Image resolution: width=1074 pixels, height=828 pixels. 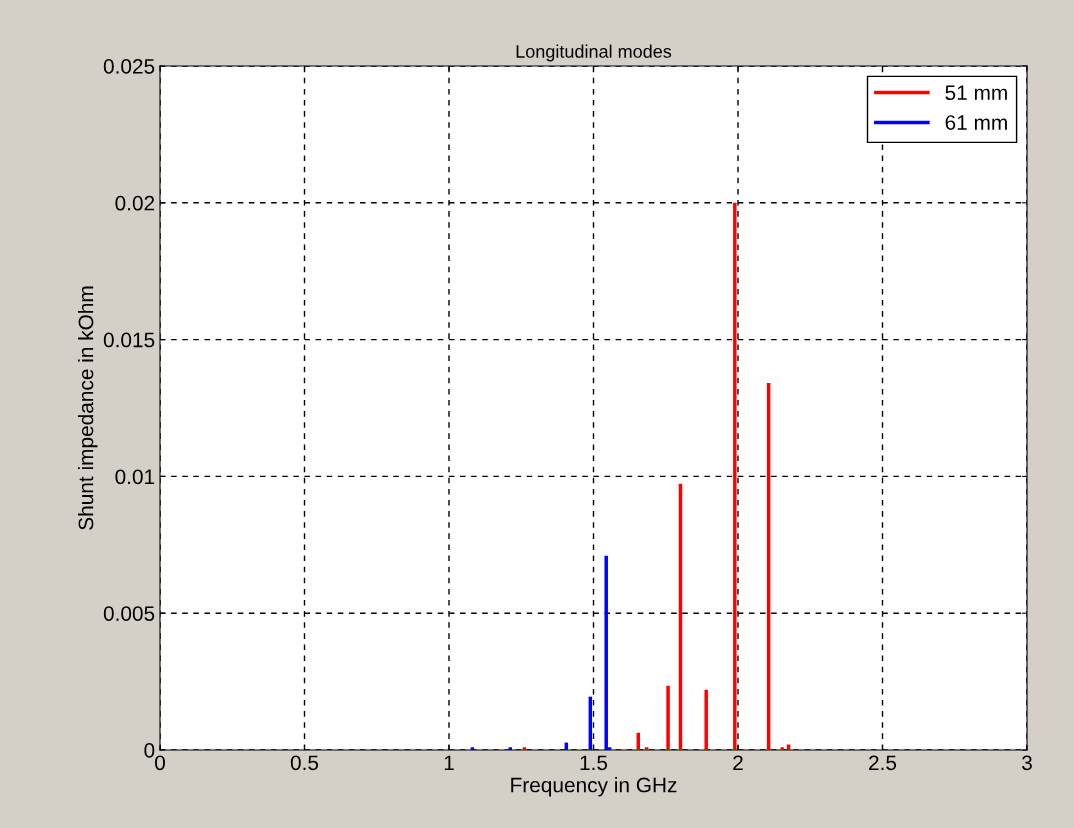 I want to click on y-tick-label: 0.025, so click(x=129, y=66).